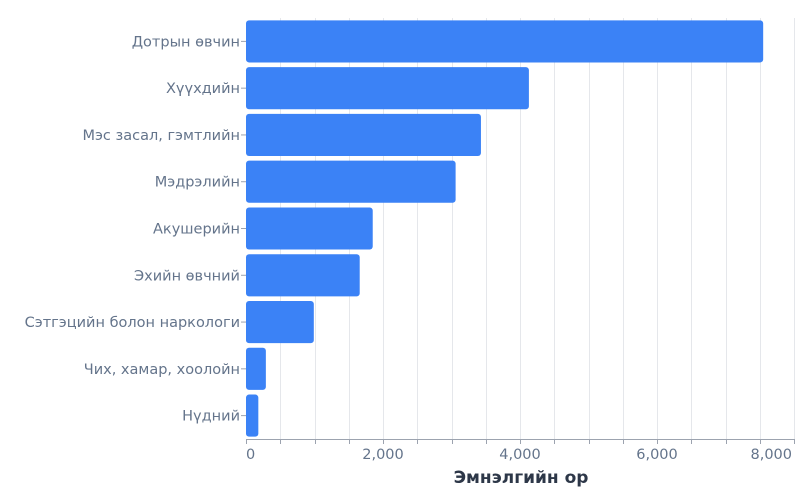  Describe the element at coordinates (161, 136) in the screenshot. I see `category-label: Мэс засал, гэмтлийн` at that location.